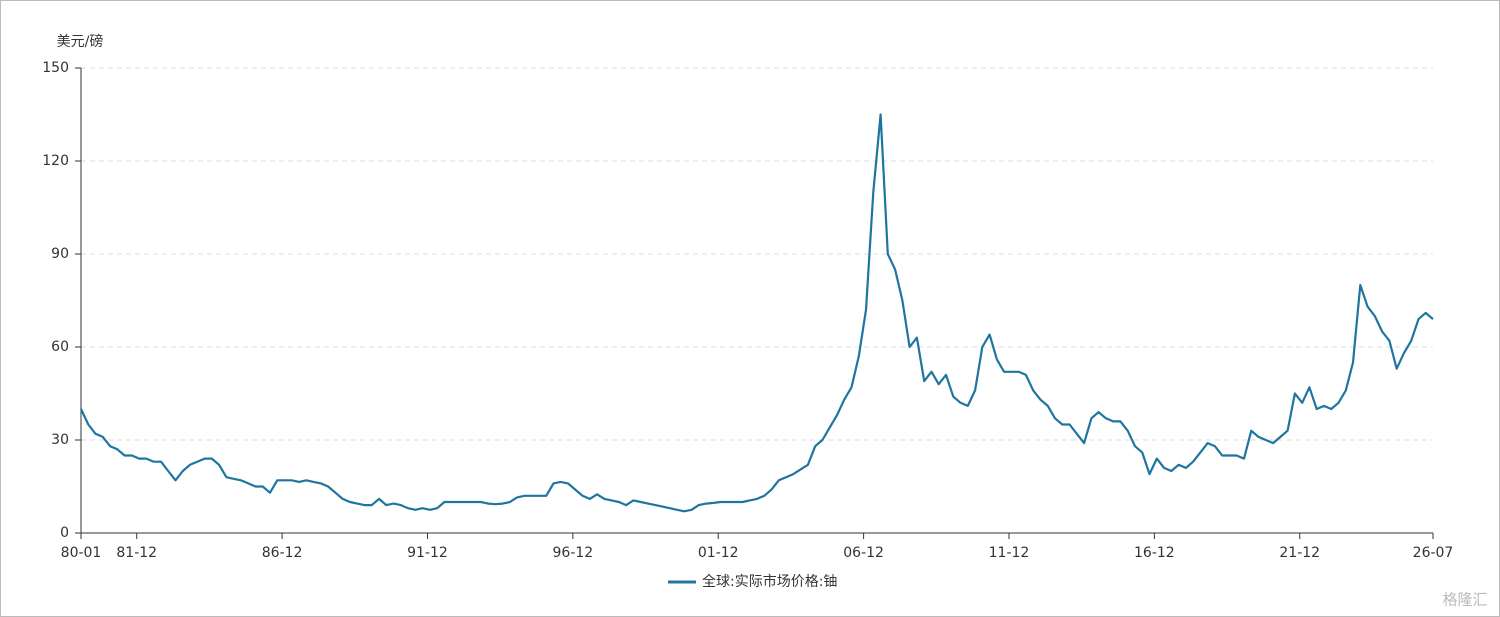 The image size is (1500, 617). Describe the element at coordinates (136, 553) in the screenshot. I see `x-tick-label: 81-12` at that location.